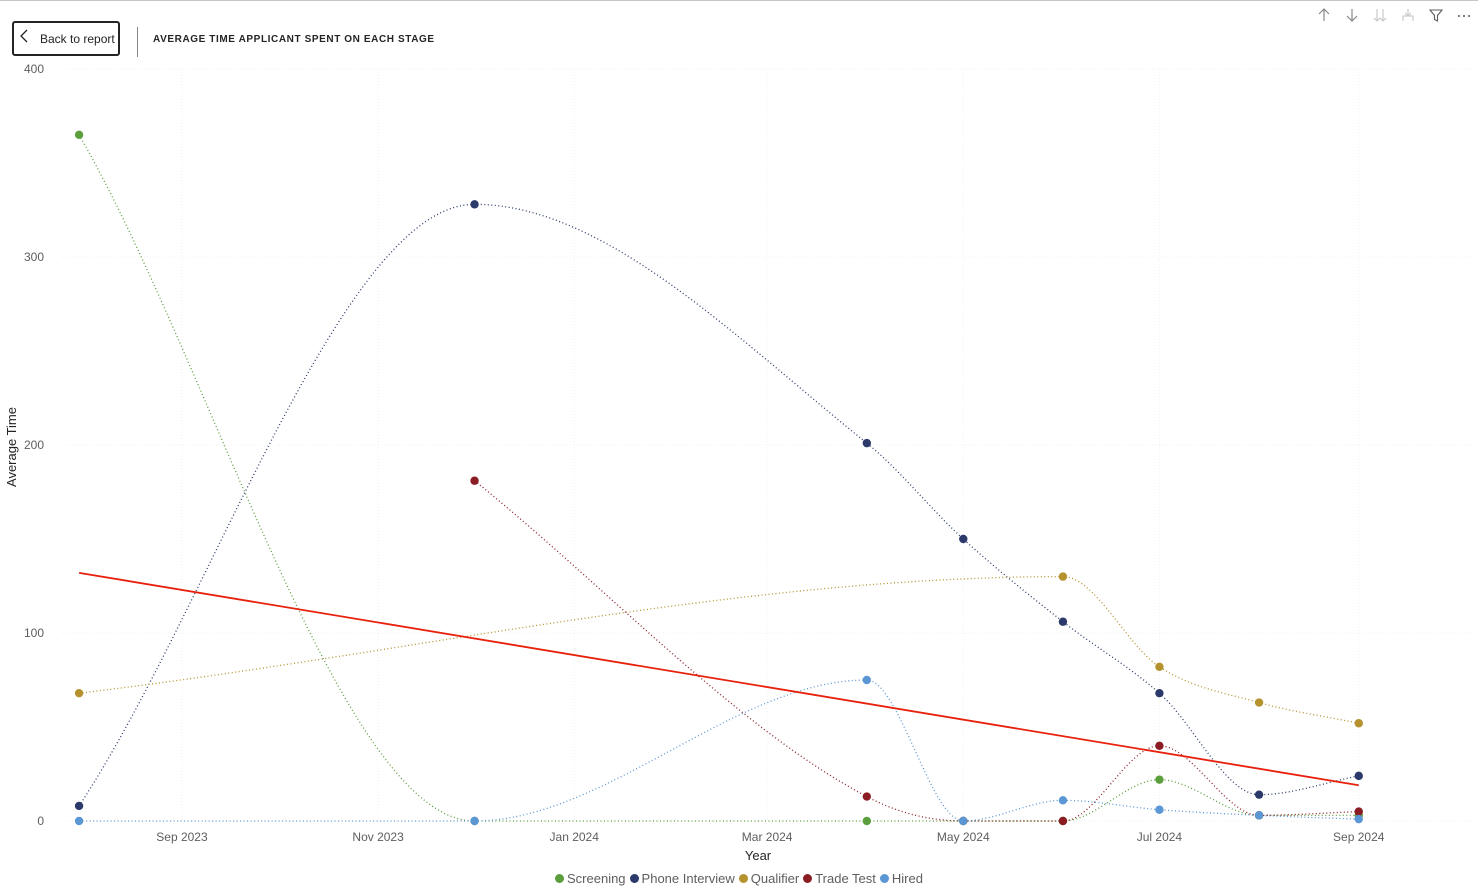 This screenshot has height=895, width=1478. What do you see at coordinates (596, 878) in the screenshot?
I see `legend-label: Screening` at bounding box center [596, 878].